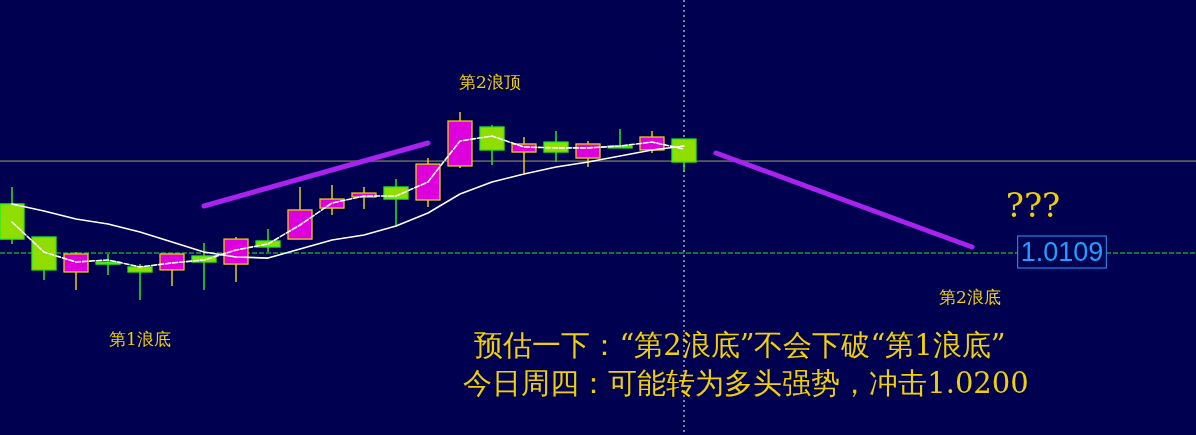 The width and height of the screenshot is (1196, 435). What do you see at coordinates (746, 383) in the screenshot?
I see `text: 今日周四：可能转为多头强势，冲击1.0200` at bounding box center [746, 383].